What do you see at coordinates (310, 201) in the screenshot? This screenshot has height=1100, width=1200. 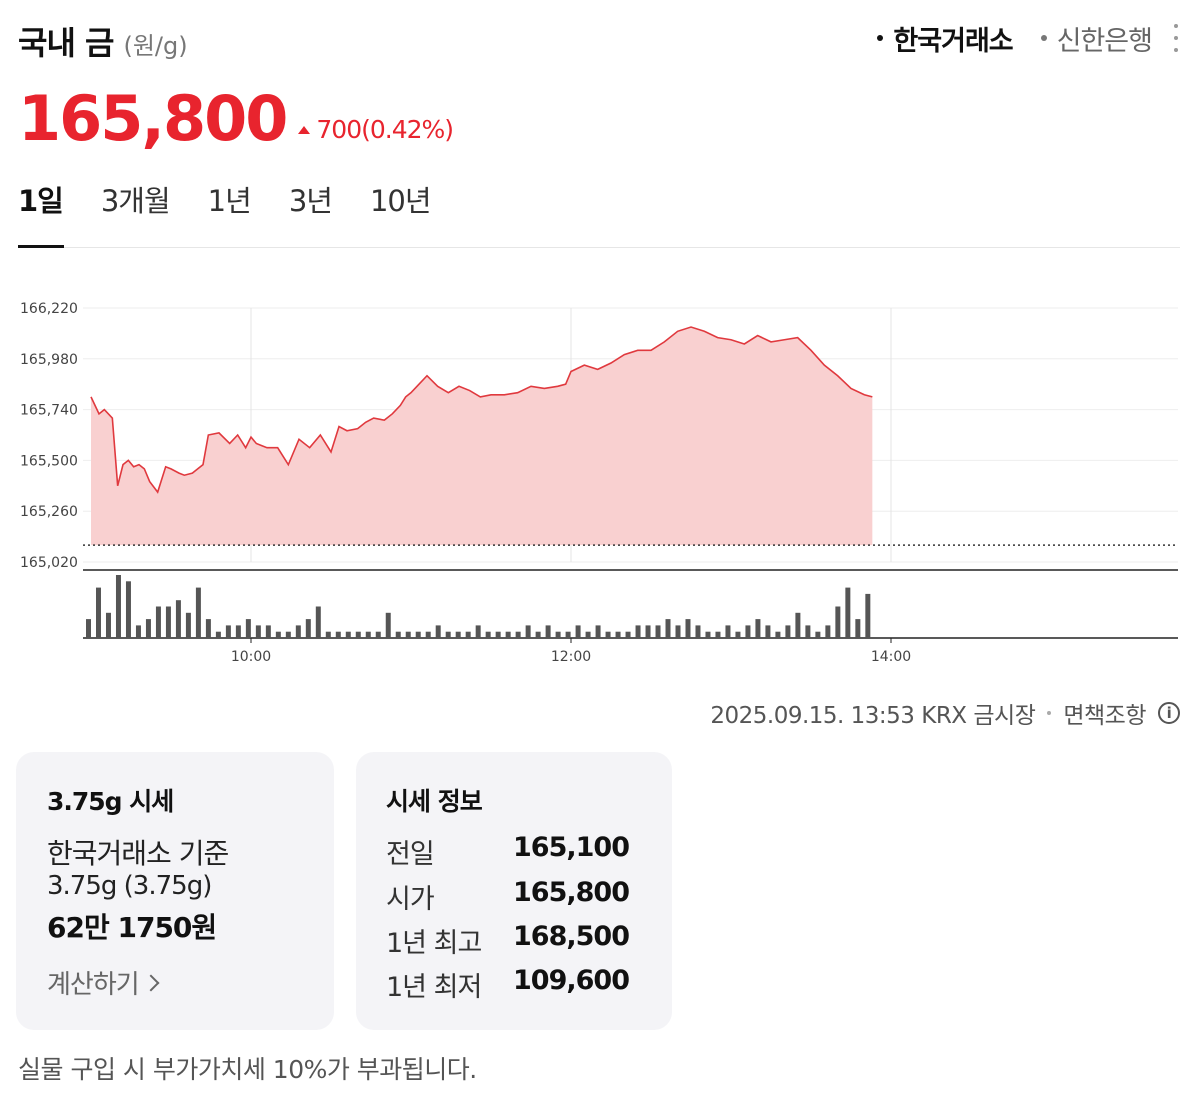 I see `tab-3y: 3년` at bounding box center [310, 201].